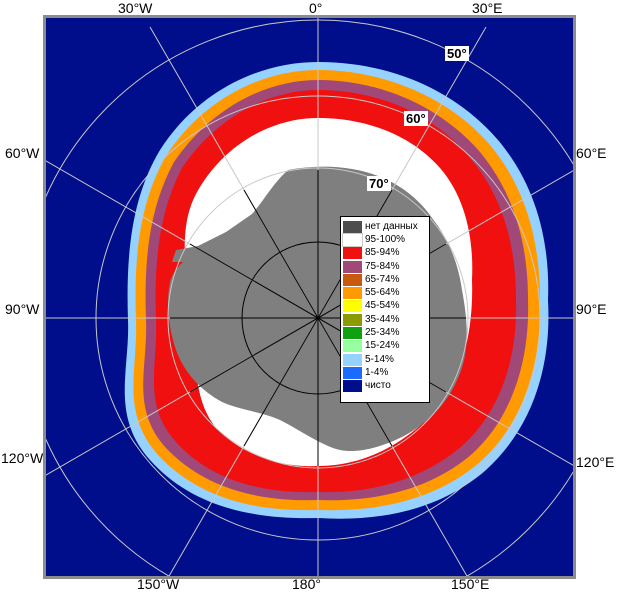 This screenshot has width=617, height=594. I want to click on legend-row: 75-84%, so click(385, 266).